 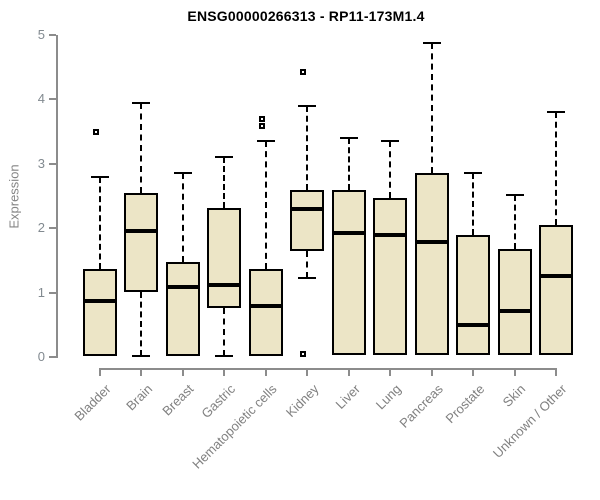 What do you see at coordinates (141, 231) in the screenshot?
I see `median-brain` at bounding box center [141, 231].